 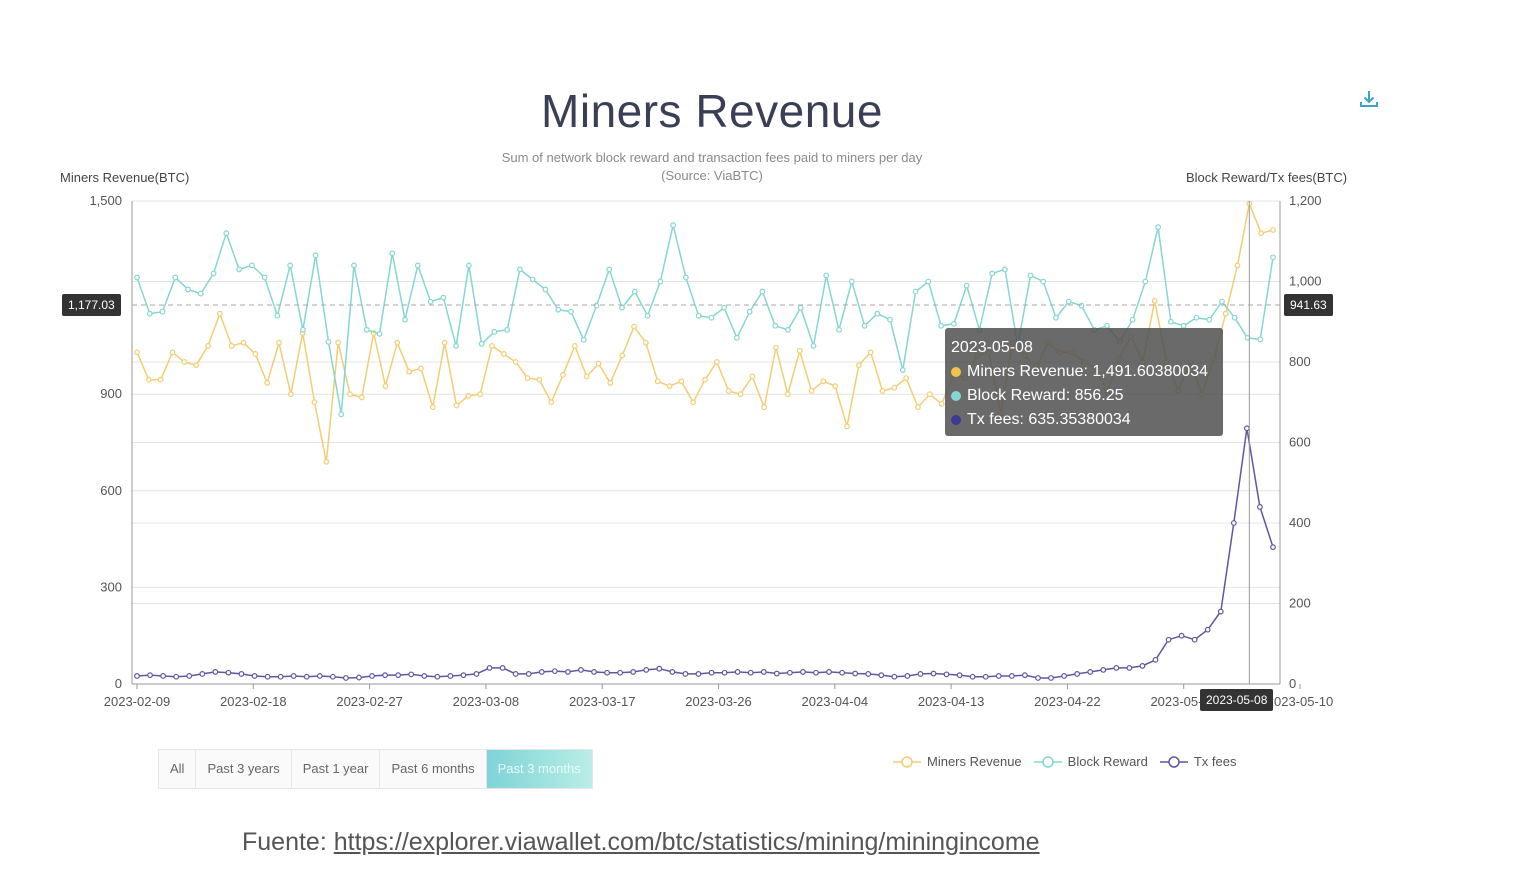 What do you see at coordinates (957, 761) in the screenshot?
I see `legend-item-miners-revenue: Miners Revenue` at bounding box center [957, 761].